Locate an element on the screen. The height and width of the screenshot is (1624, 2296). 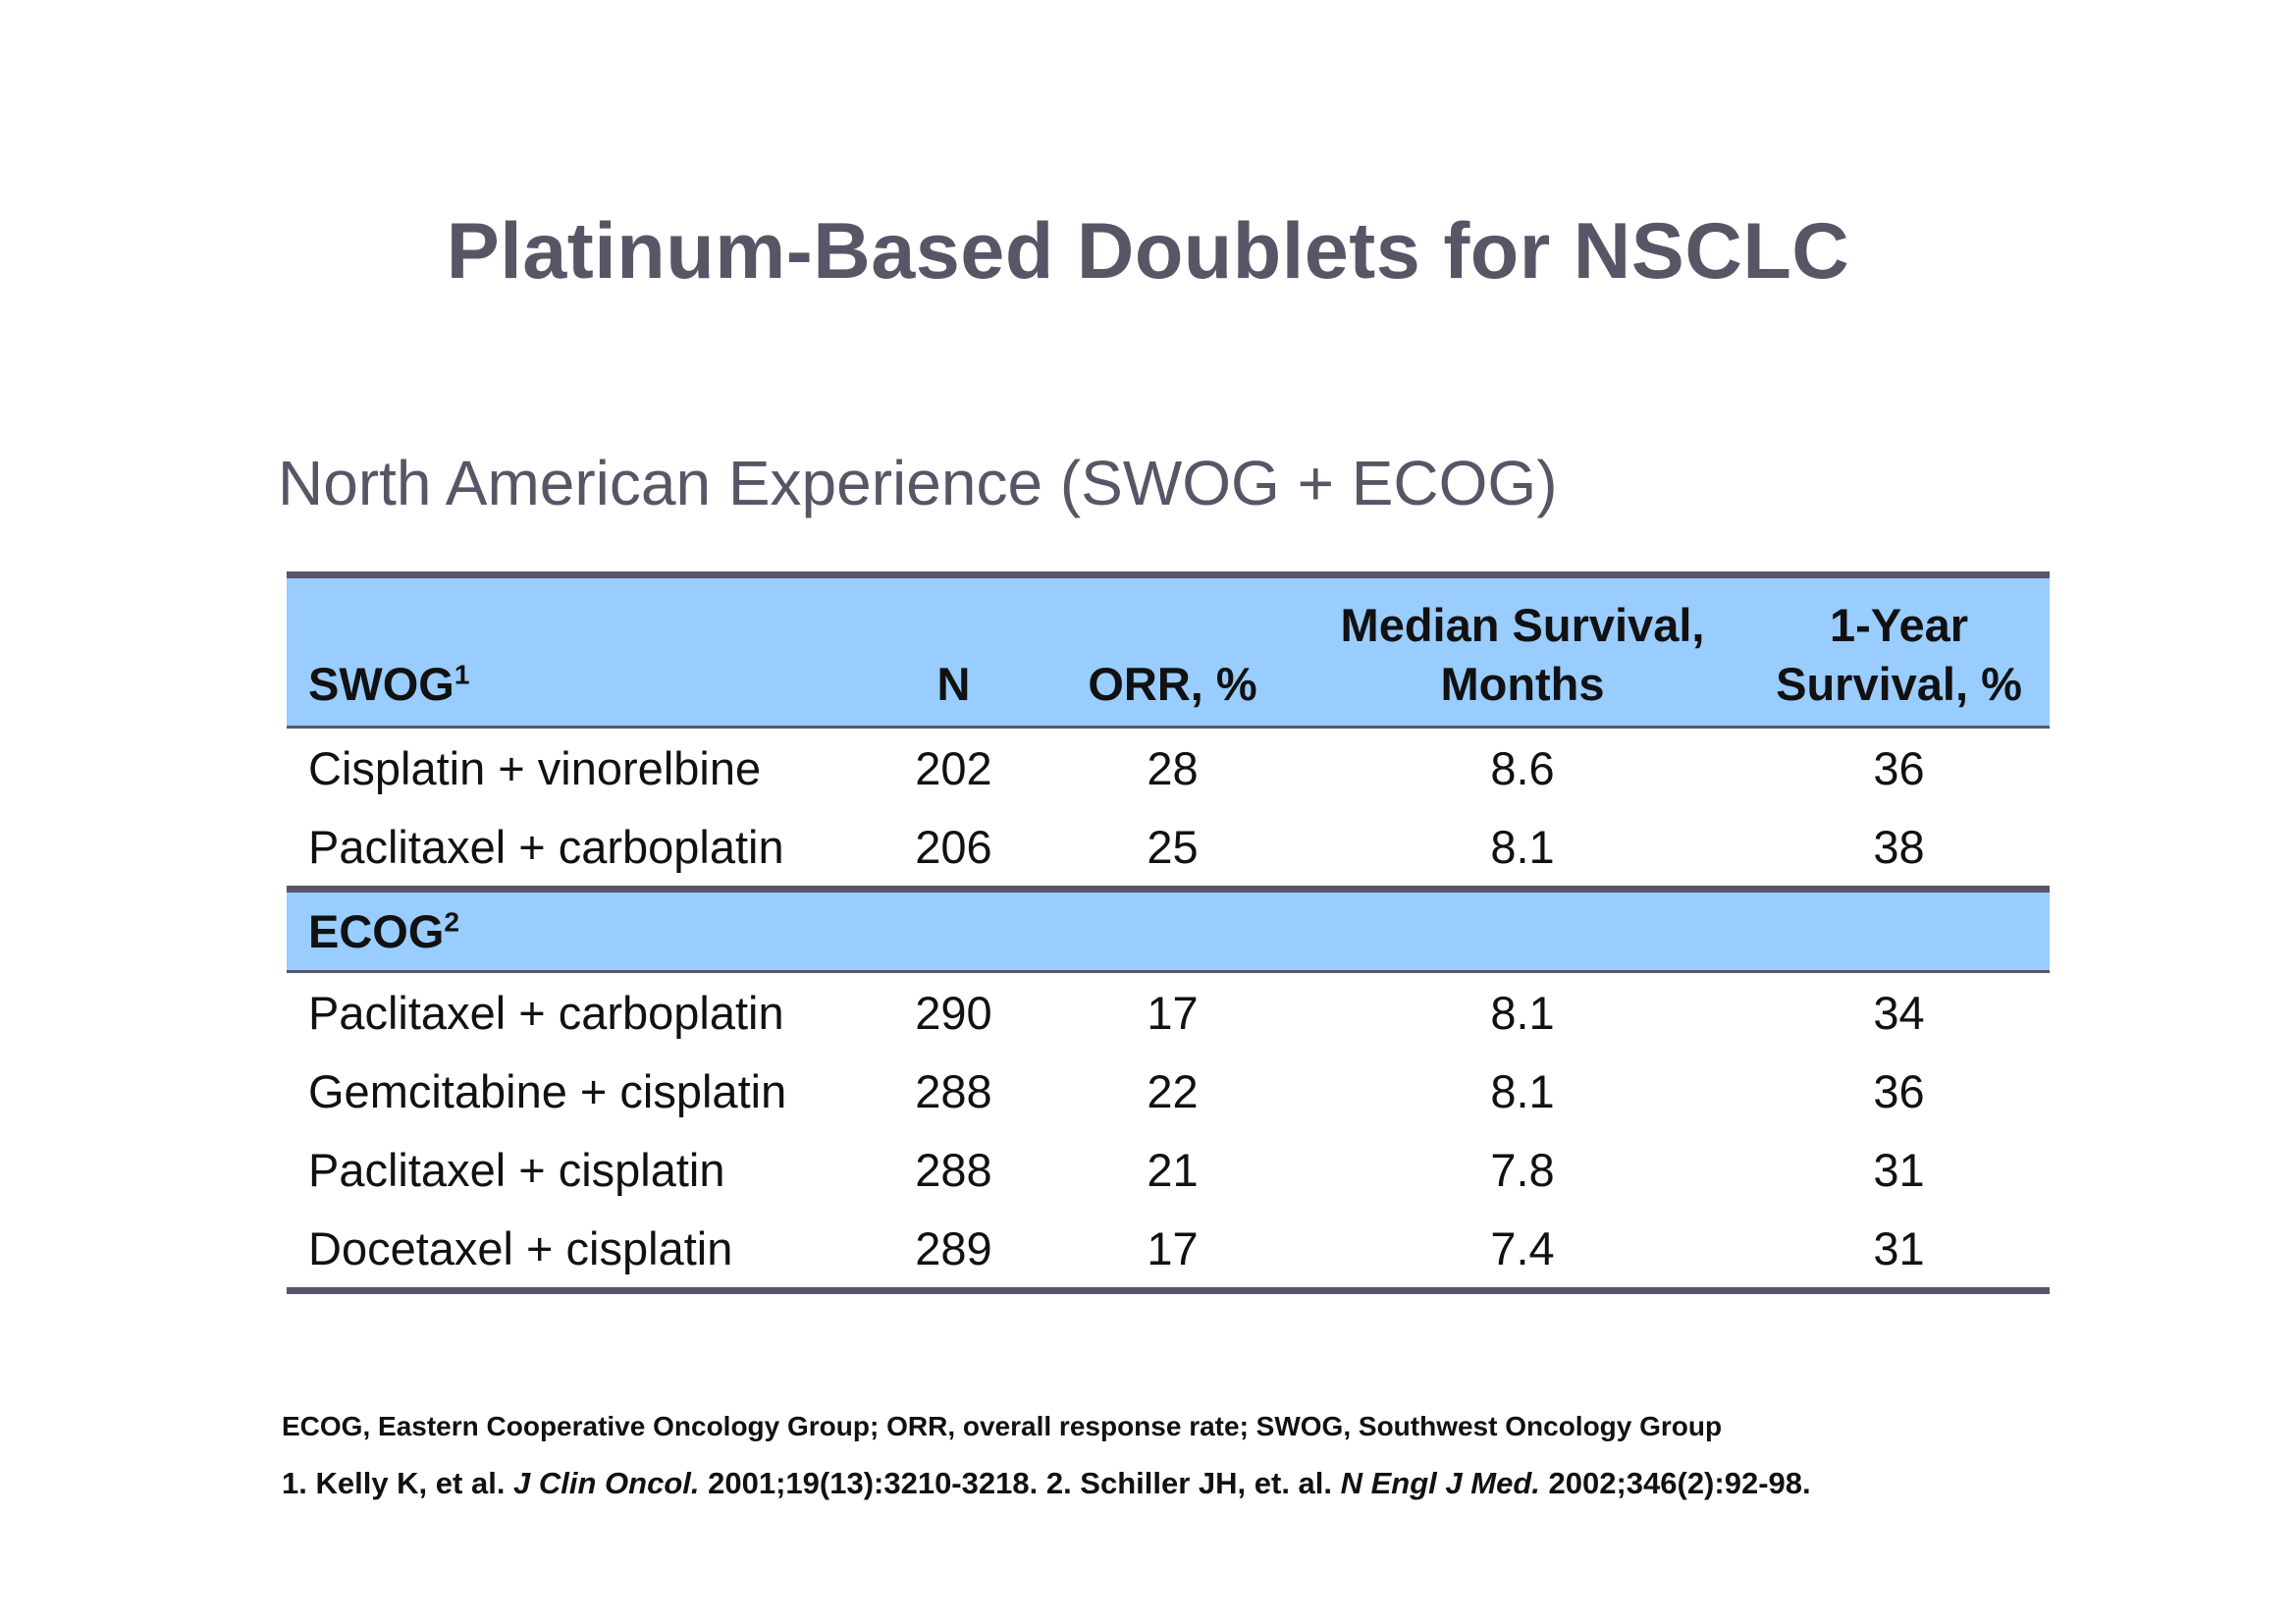
slide-subtitle: North American Experience (SWOG + ECOG) is located at coordinates (918, 483).